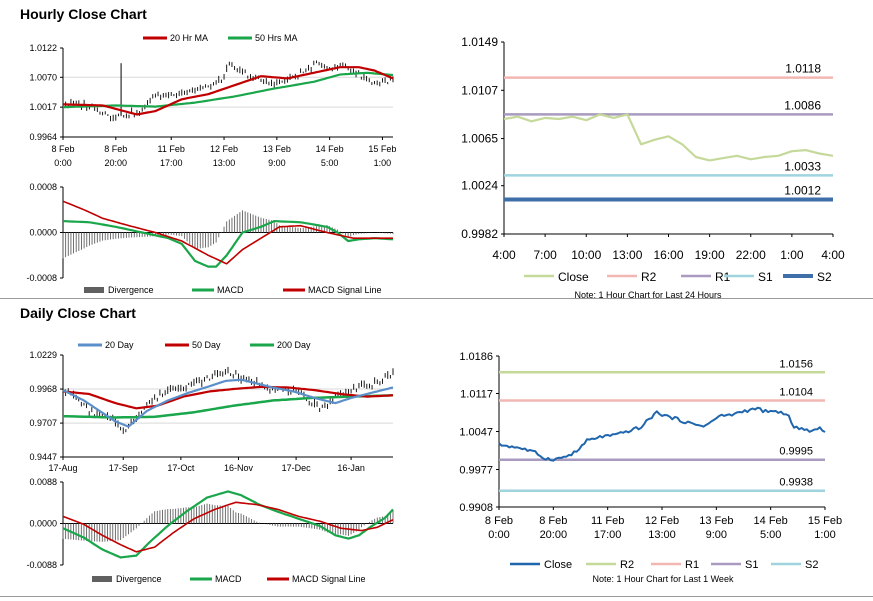  What do you see at coordinates (43, 137) in the screenshot?
I see `y-tick-label: 0.9964` at bounding box center [43, 137].